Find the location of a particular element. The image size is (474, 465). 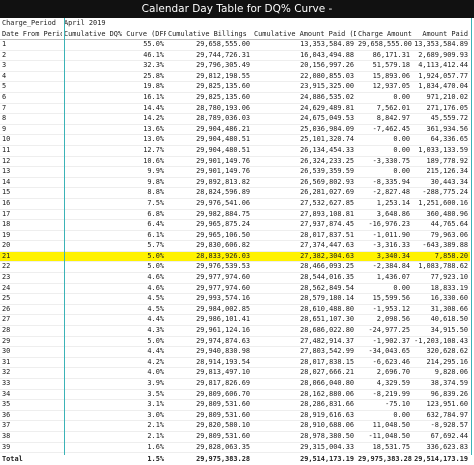

table-cell: 31 is located at coordinates (31, 363).